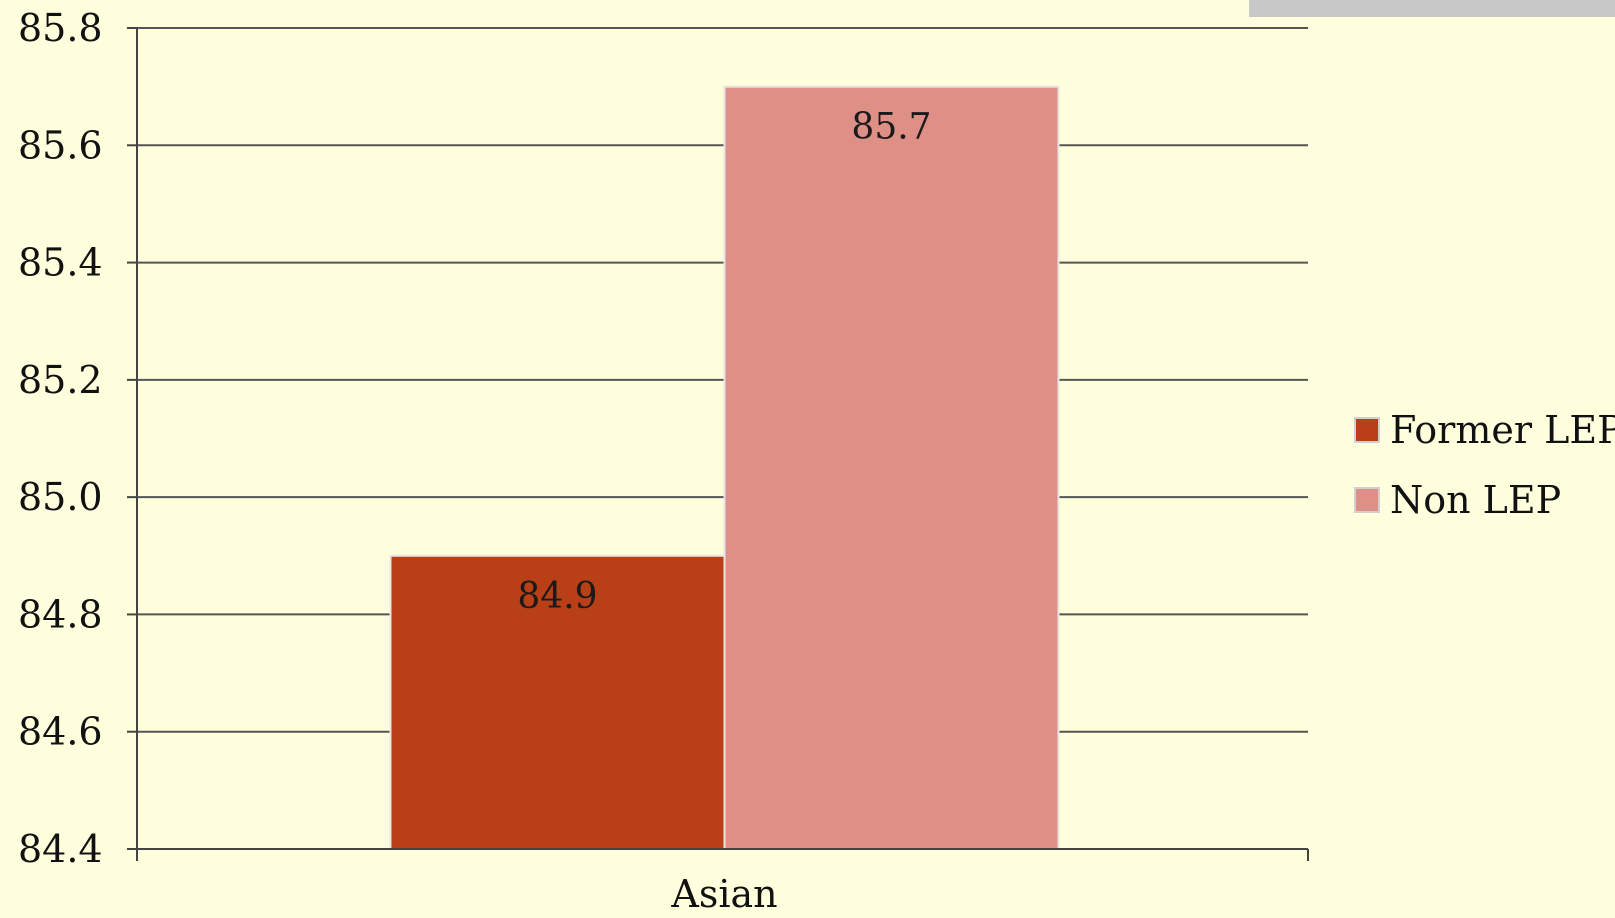 The width and height of the screenshot is (1615, 918). Describe the element at coordinates (1484, 465) in the screenshot. I see `legend: Former LEP Non LEP` at that location.